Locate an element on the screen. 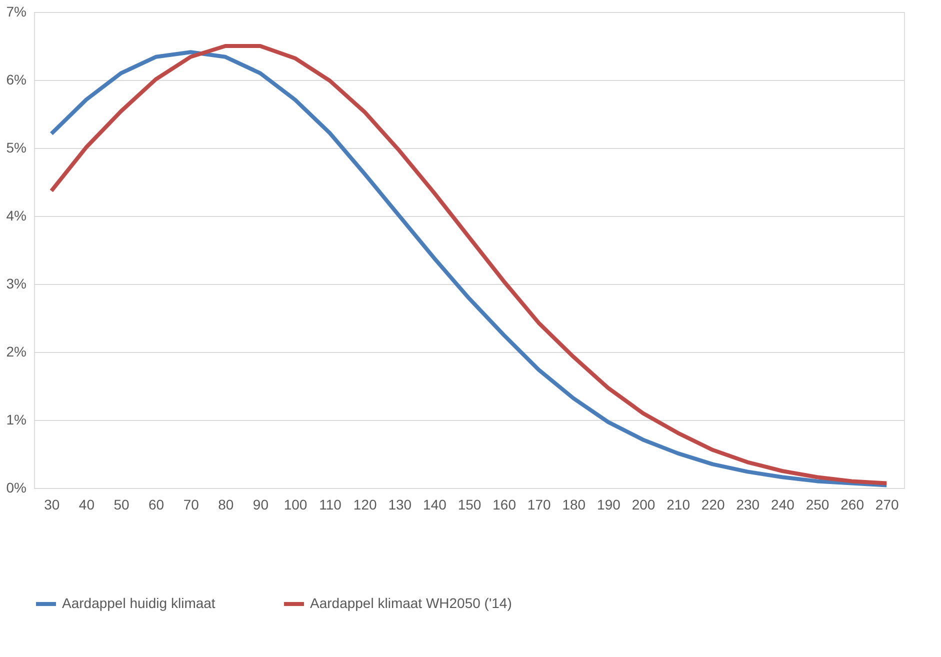  y-tick-label: 3% is located at coordinates (16, 284).